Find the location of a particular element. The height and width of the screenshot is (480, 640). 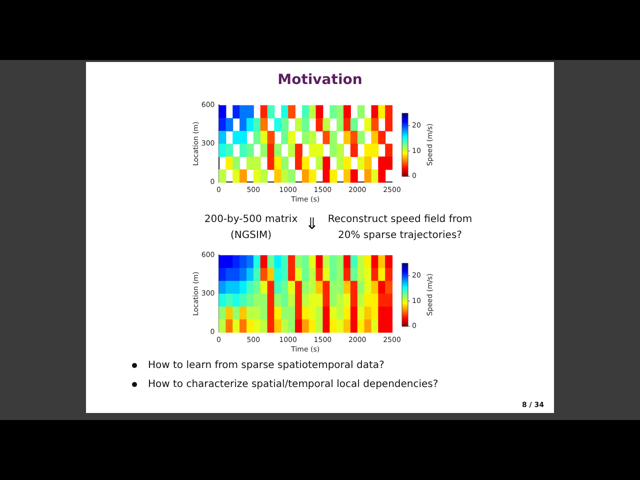

text: Reconstruct speed field from 20% sparse trajectories? is located at coordinates (400, 228).